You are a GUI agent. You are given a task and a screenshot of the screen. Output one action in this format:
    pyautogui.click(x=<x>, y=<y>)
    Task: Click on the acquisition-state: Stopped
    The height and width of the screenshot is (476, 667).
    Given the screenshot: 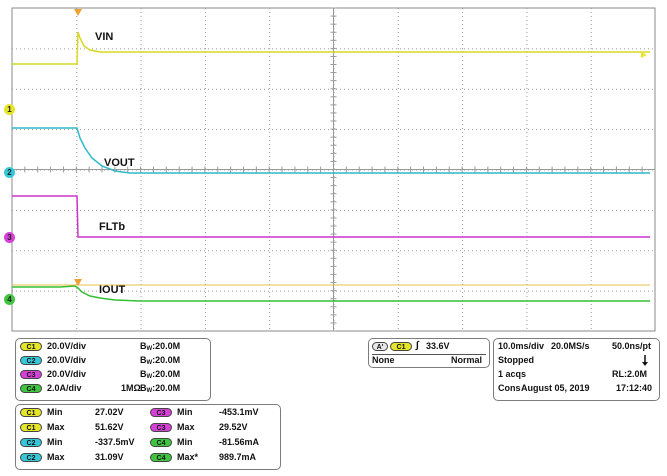 What is the action you would take?
    pyautogui.click(x=516, y=360)
    